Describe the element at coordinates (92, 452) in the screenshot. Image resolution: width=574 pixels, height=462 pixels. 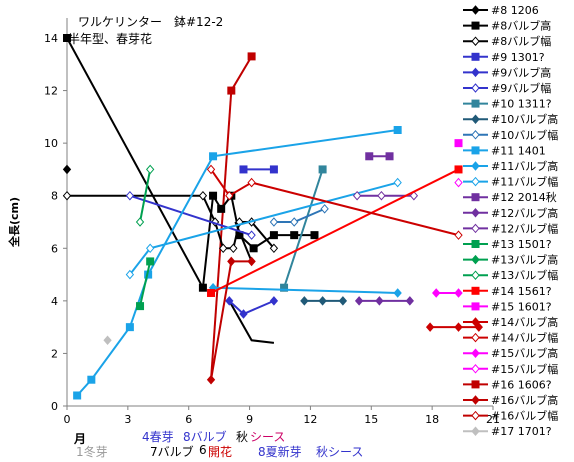
I see `footer-note-winter-bud: 1冬芽` at that location.